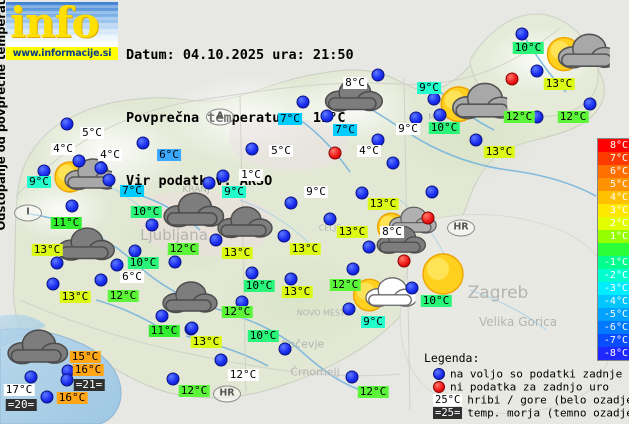 The image size is (629, 424). What do you see at coordinates (19, 389) in the screenshot?
I see `temperature-label: 17°C` at bounding box center [19, 389].